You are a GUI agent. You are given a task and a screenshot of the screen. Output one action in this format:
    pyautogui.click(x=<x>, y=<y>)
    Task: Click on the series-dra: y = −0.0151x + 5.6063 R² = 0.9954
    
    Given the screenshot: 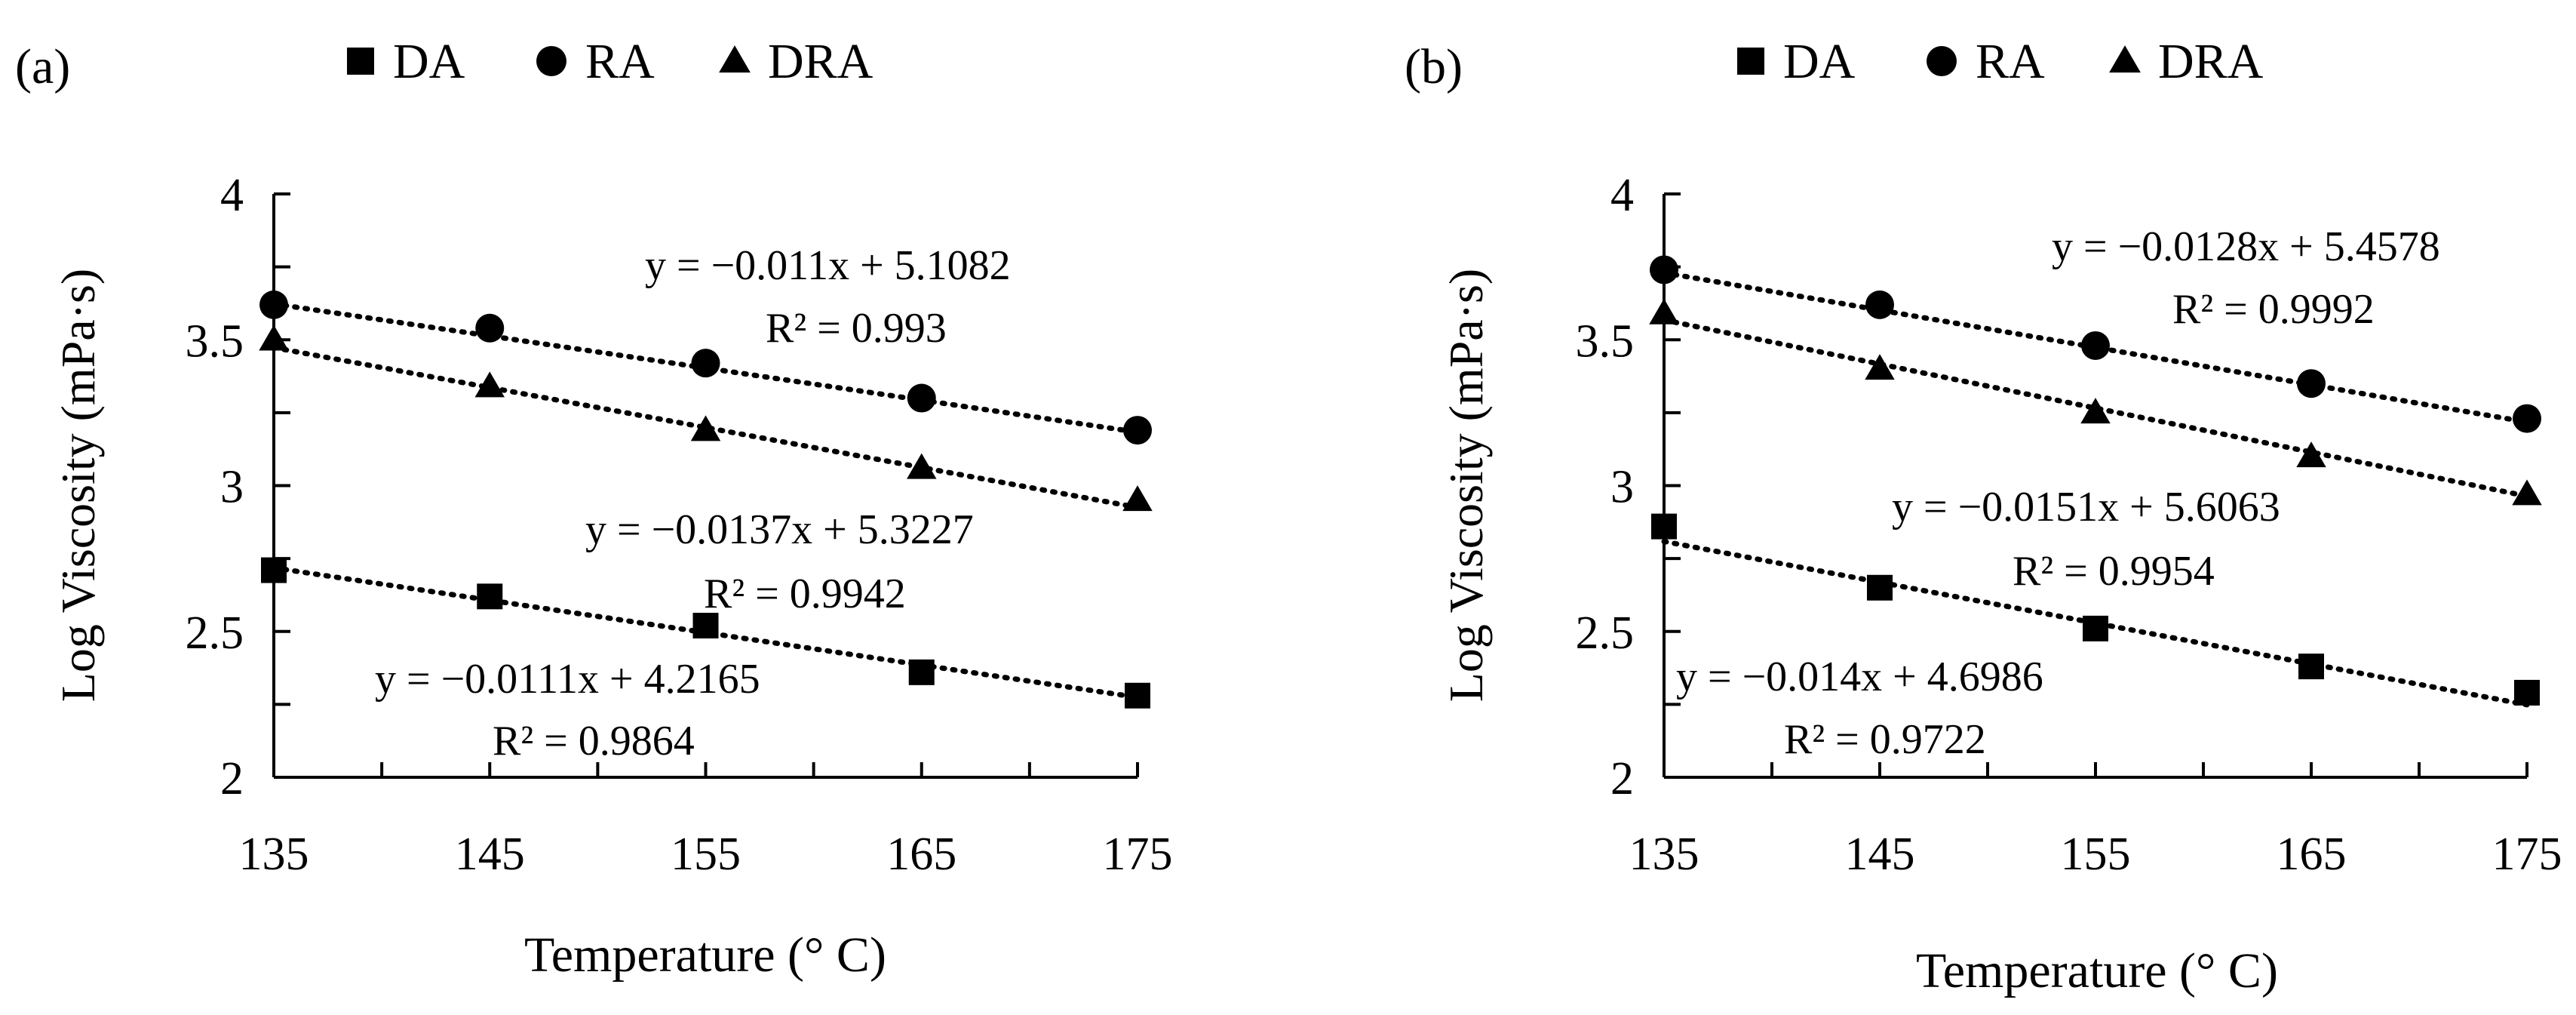 What is the action you would take?
    pyautogui.click(x=2095, y=446)
    